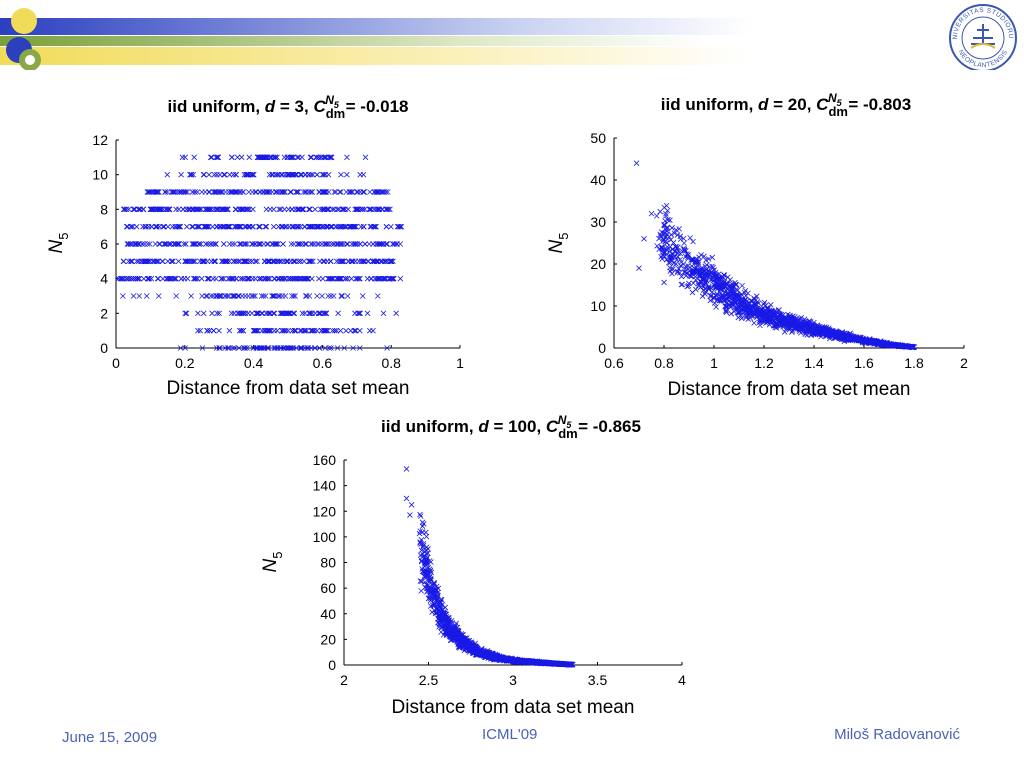 Image resolution: width=1024 pixels, height=768 pixels. I want to click on footer-author: Miloš Radovanović, so click(897, 734).